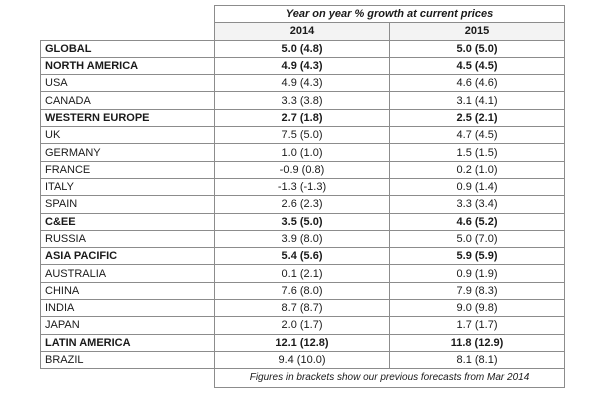 The width and height of the screenshot is (600, 400). What do you see at coordinates (127, 291) in the screenshot?
I see `region-cell: CHINA` at bounding box center [127, 291].